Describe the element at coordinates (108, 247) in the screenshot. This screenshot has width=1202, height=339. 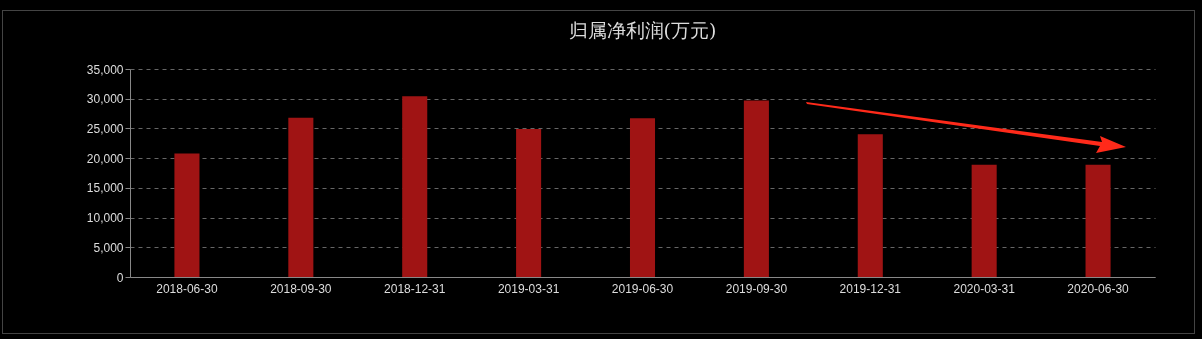
I see `y-tick-label: 5,000` at that location.